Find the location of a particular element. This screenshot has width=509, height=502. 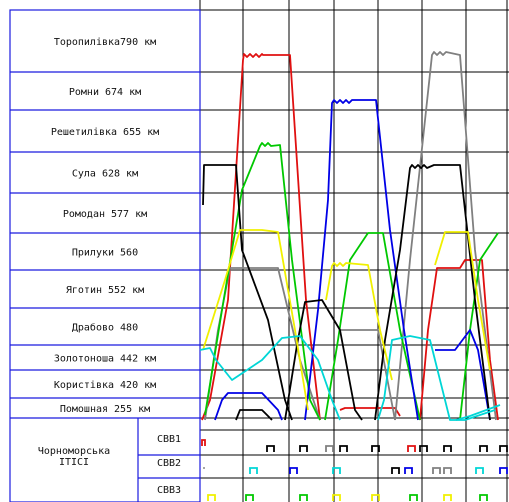

train-path-green is located at coordinates (372, 326).